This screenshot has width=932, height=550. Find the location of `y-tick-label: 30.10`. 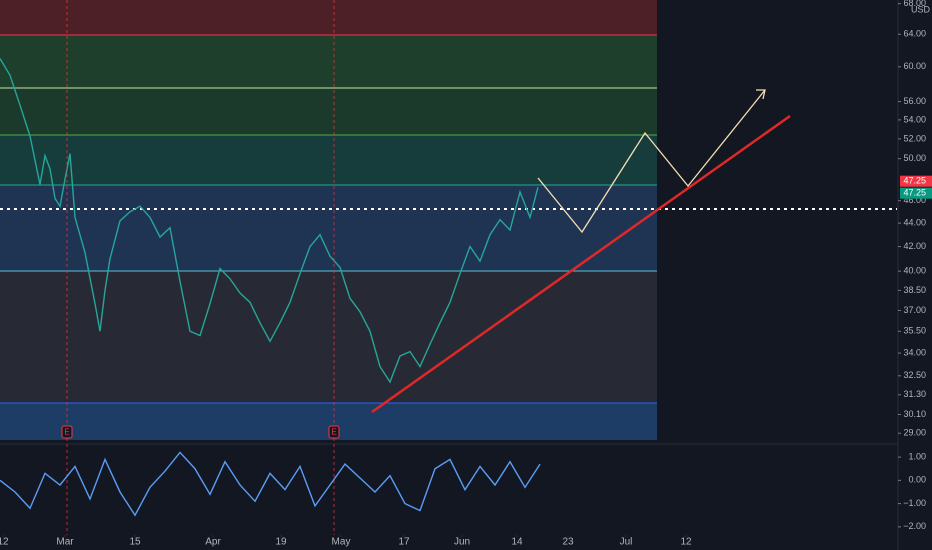

y-tick-label: 30.10 is located at coordinates (914, 414).